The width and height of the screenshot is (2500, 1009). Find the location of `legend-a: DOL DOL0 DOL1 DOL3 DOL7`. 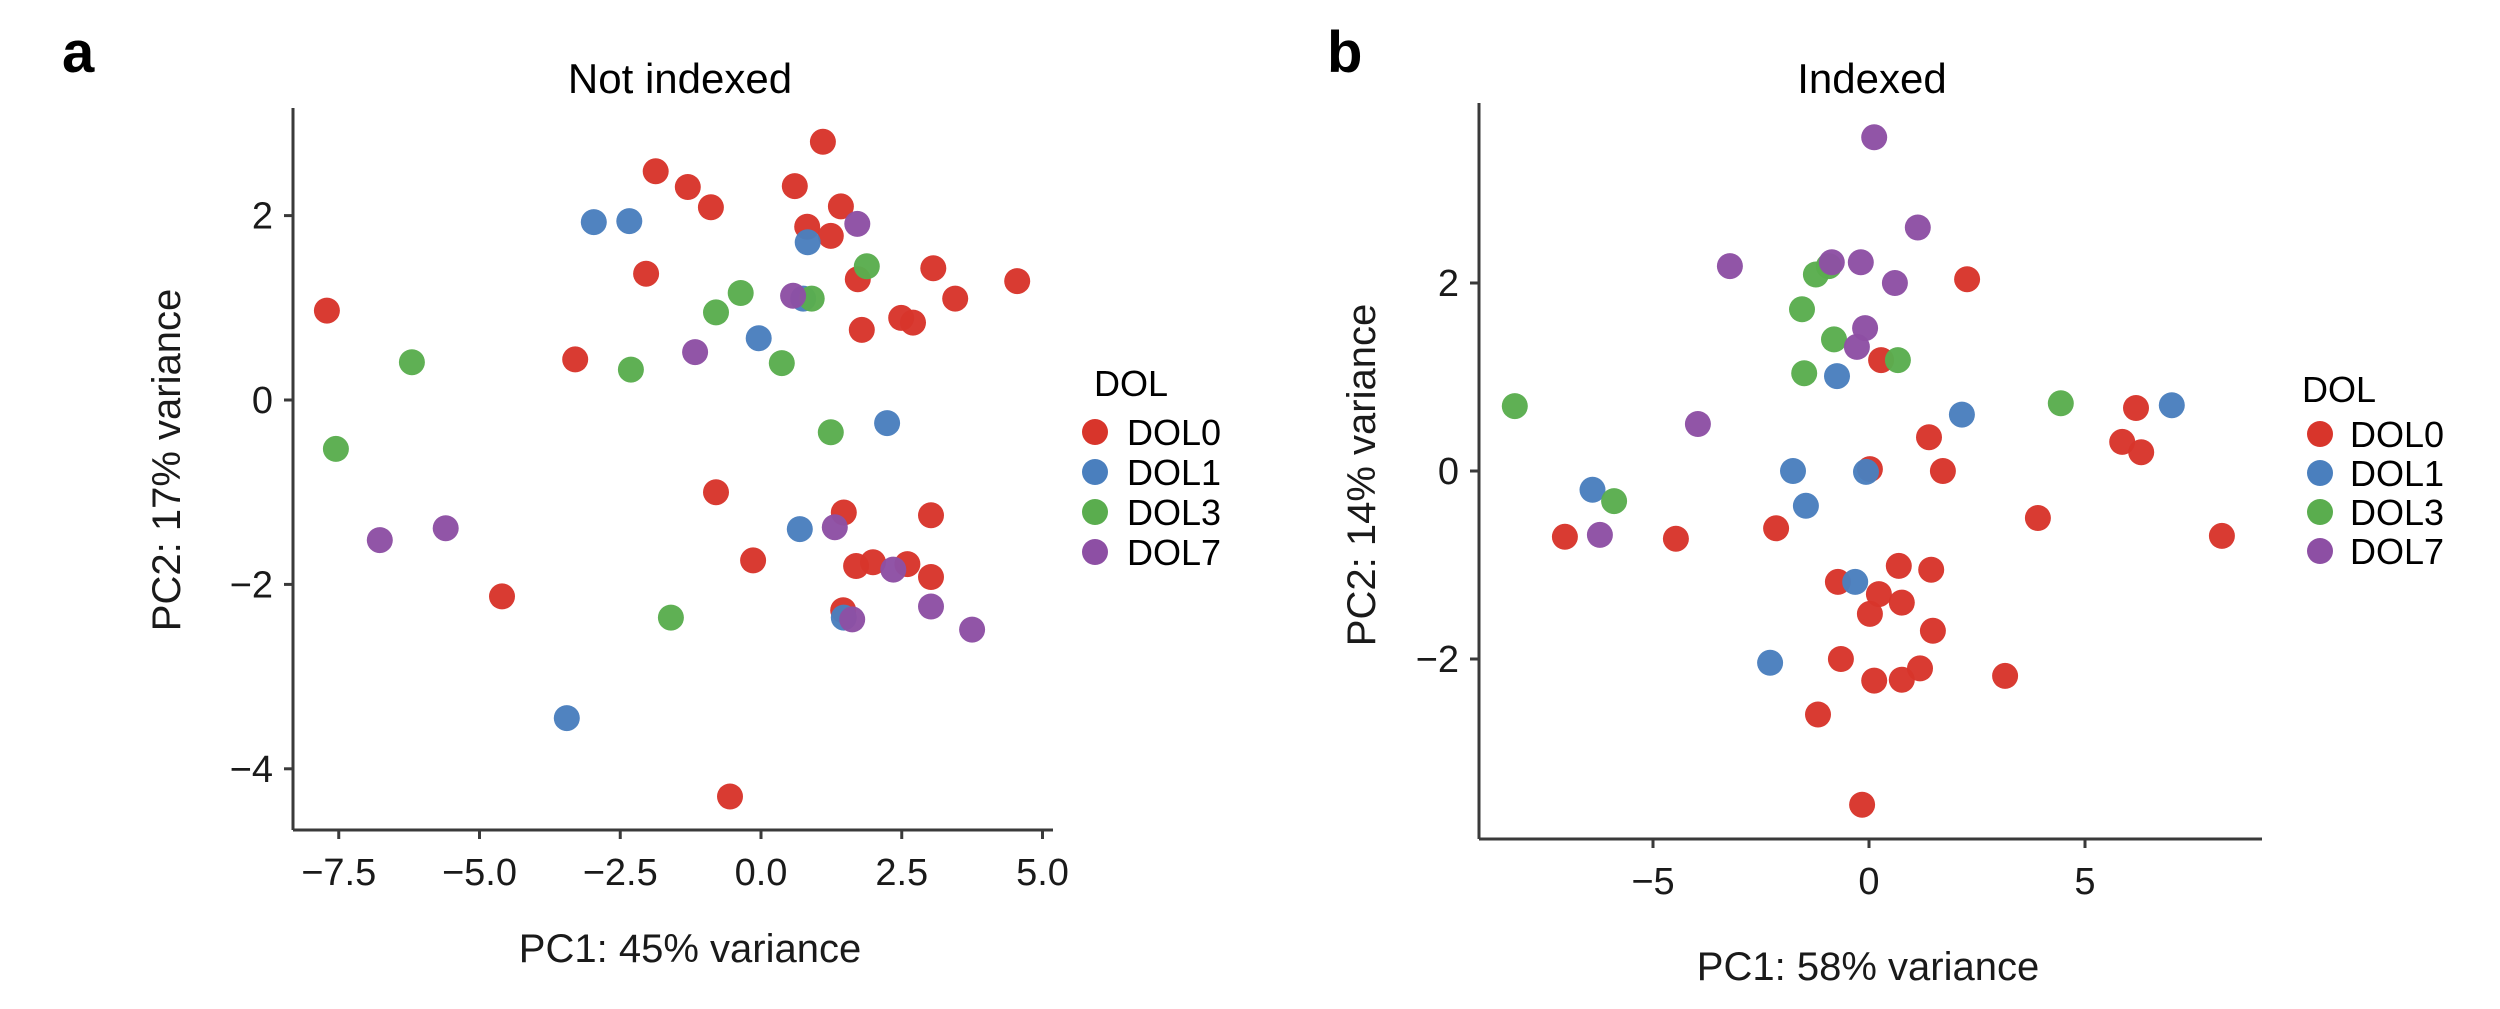

legend-a: DOL DOL0 DOL1 DOL3 DOL7 is located at coordinates (1151, 468).